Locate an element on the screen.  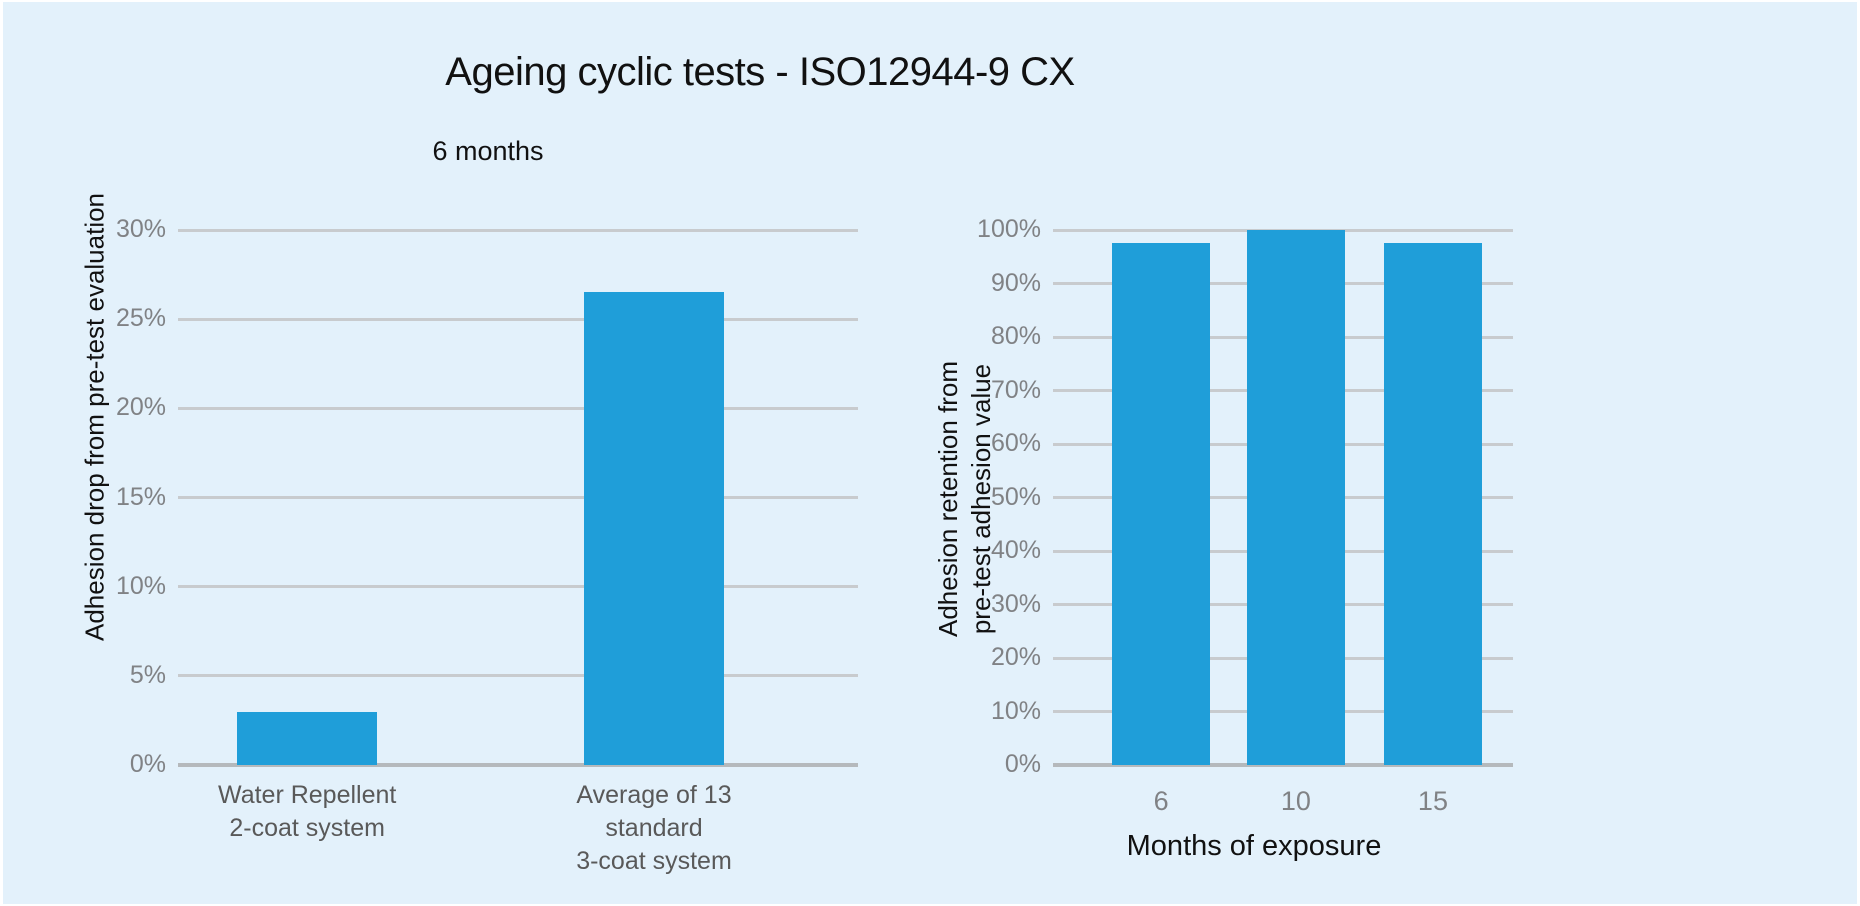
chart-subtitle: 6 months is located at coordinates (488, 151).